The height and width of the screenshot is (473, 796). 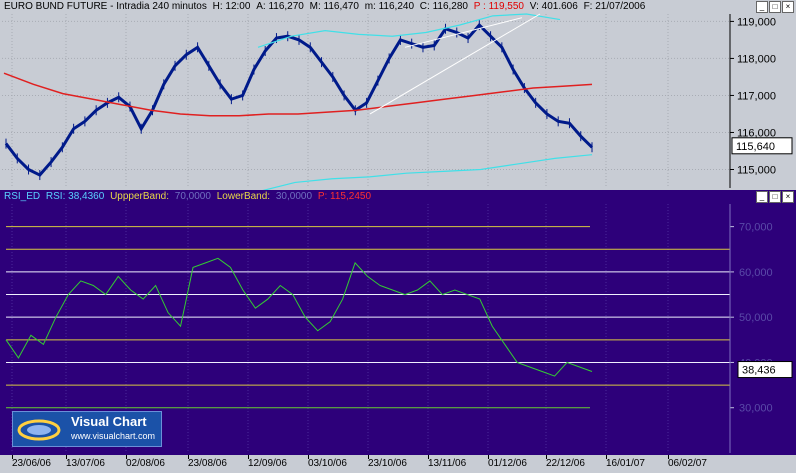 I want to click on rsi-minimize-button: _, so click(x=762, y=197).